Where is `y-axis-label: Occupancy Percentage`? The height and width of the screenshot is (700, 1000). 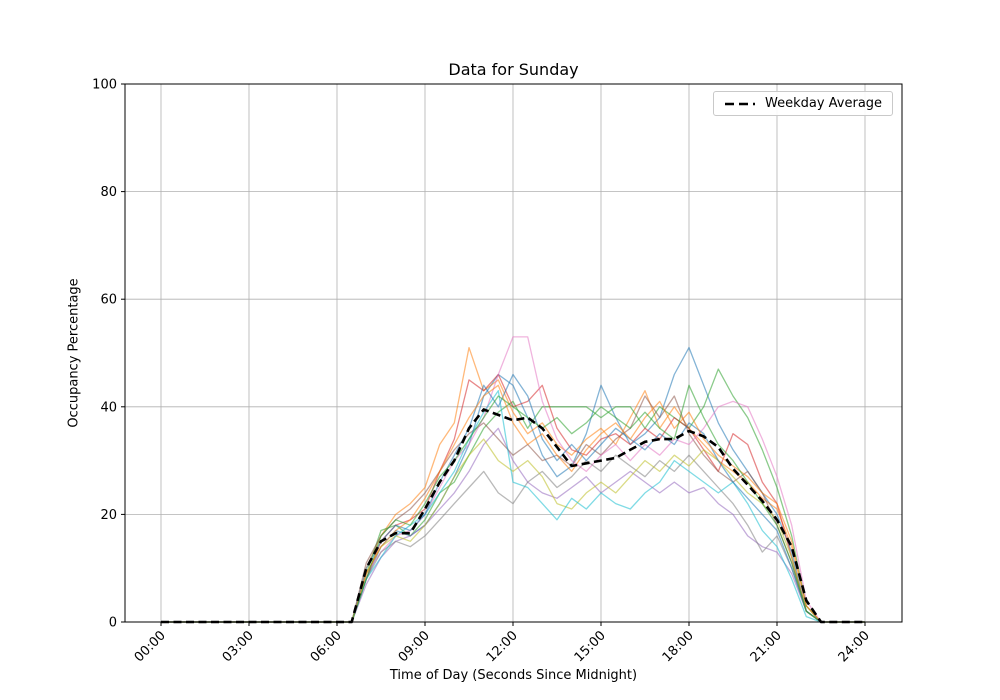
y-axis-label: Occupancy Percentage is located at coordinates (74, 353).